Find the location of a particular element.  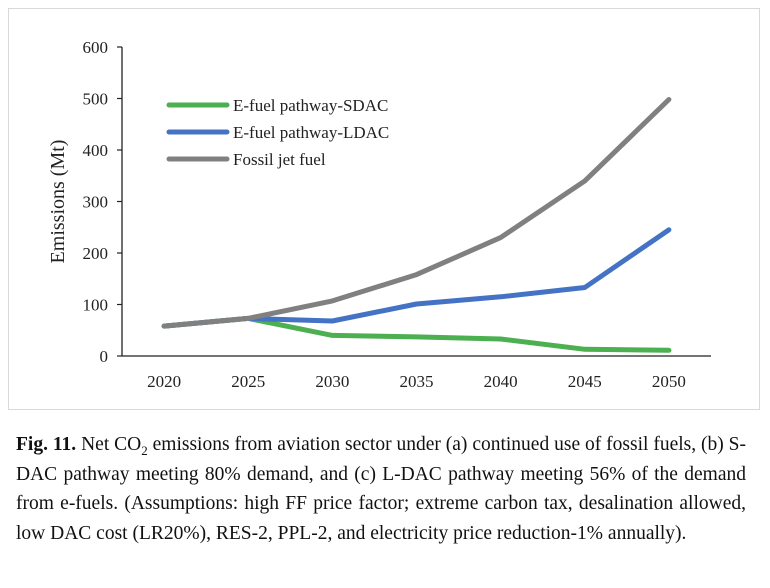

y-tick-label: 0 is located at coordinates (104, 356).